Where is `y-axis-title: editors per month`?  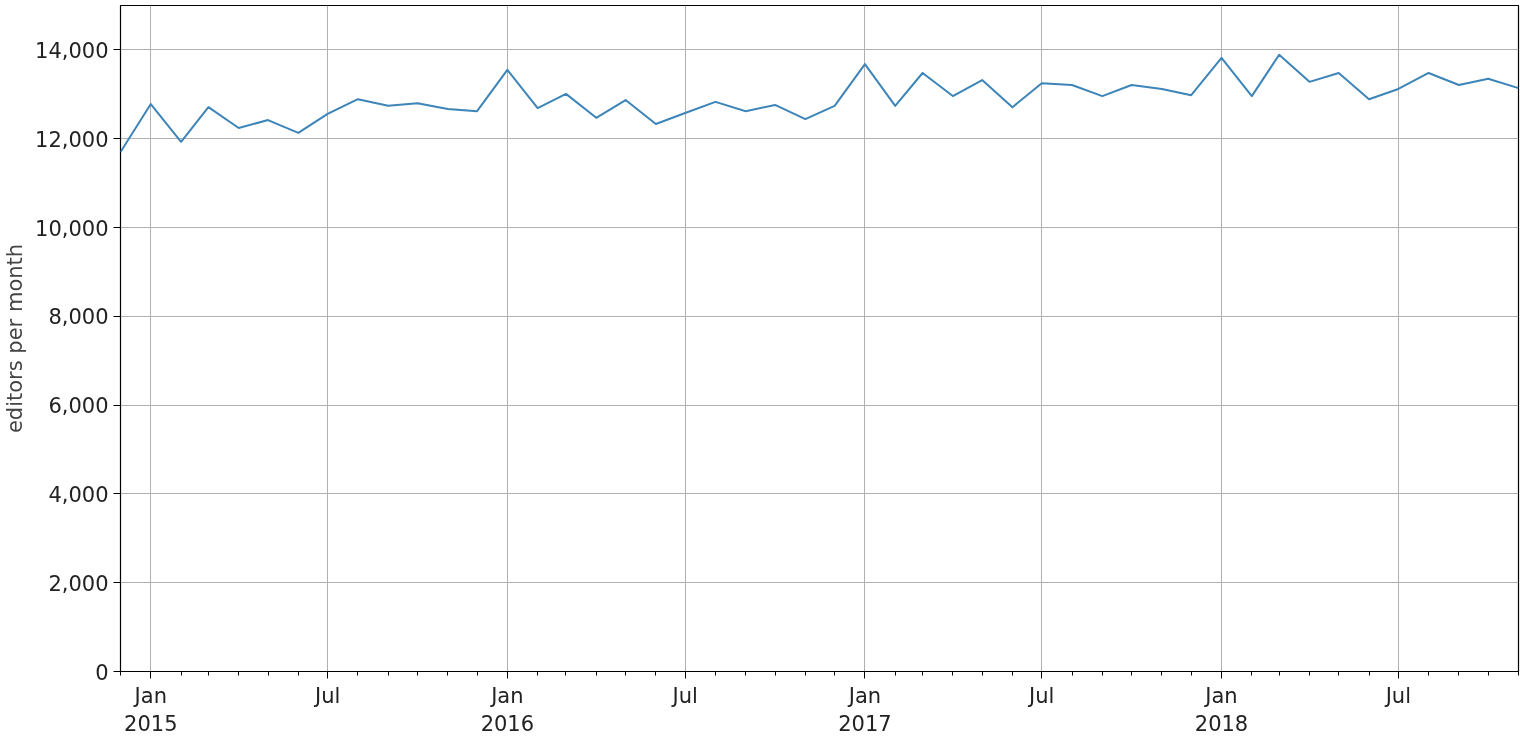
y-axis-title: editors per month is located at coordinates (15, 338).